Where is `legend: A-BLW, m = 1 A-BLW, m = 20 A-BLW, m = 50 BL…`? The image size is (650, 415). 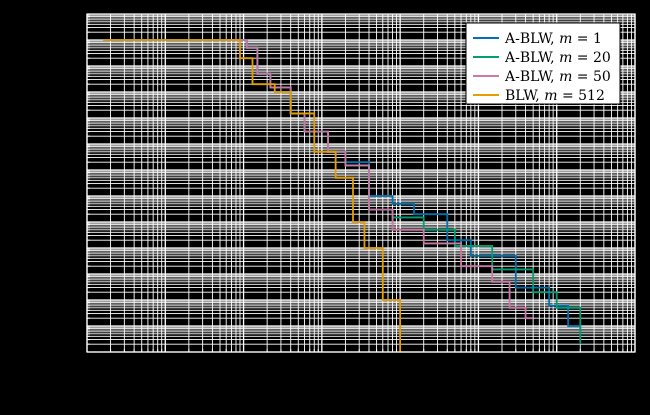 legend: A-BLW, m = 1 A-BLW, m = 20 A-BLW, m = 50 BL… is located at coordinates (543, 63).